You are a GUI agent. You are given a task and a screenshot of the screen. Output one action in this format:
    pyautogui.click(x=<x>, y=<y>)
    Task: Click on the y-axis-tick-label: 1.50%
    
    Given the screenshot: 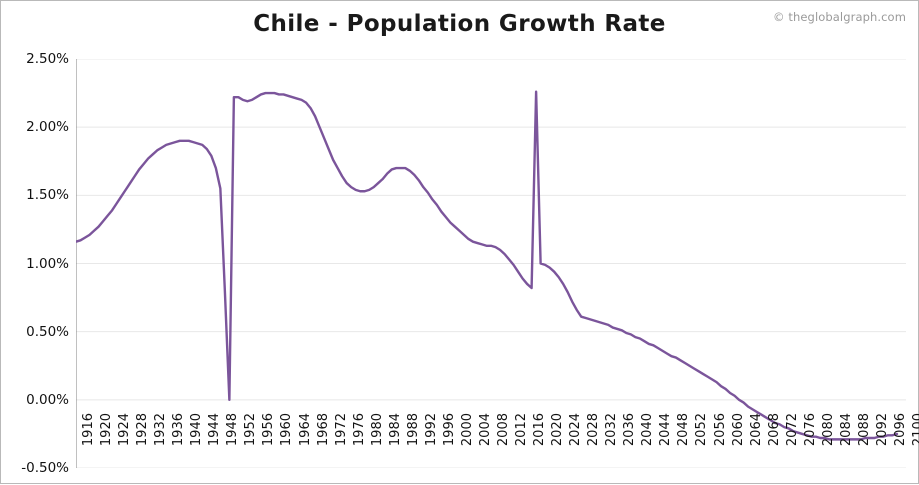 What is the action you would take?
    pyautogui.click(x=47, y=195)
    